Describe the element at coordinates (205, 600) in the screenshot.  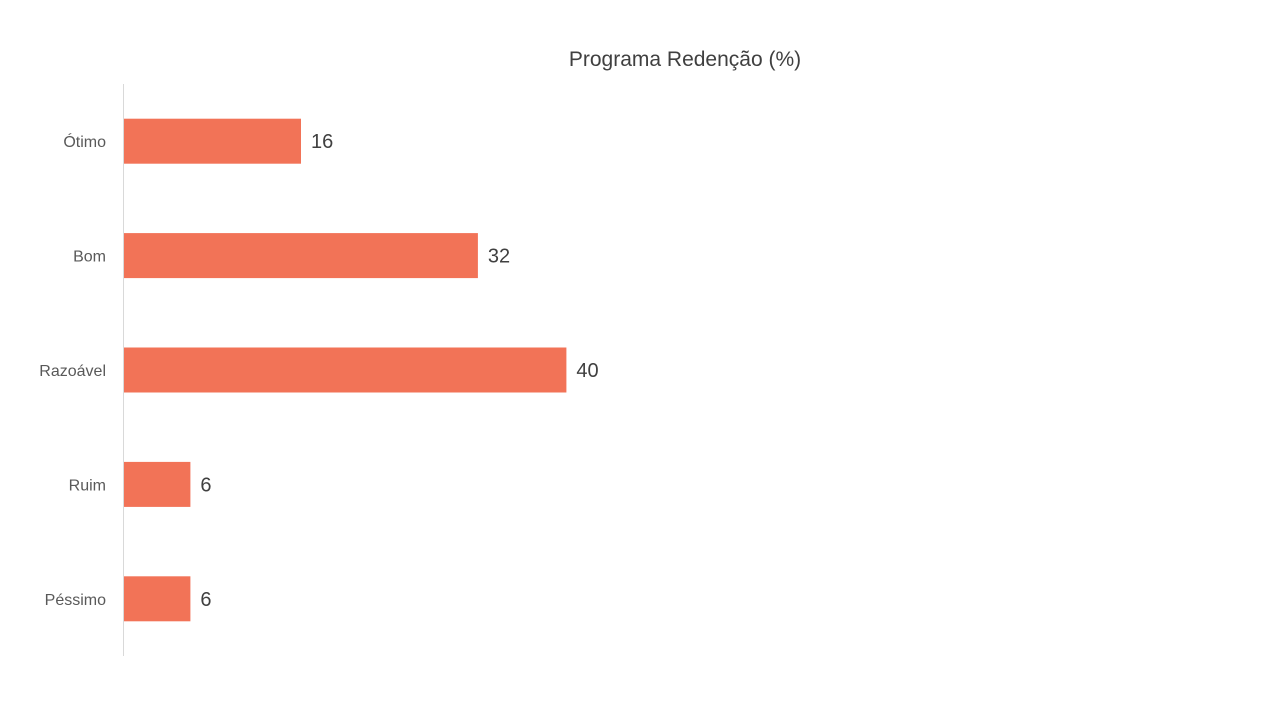
I see `data-label-4: 6` at that location.